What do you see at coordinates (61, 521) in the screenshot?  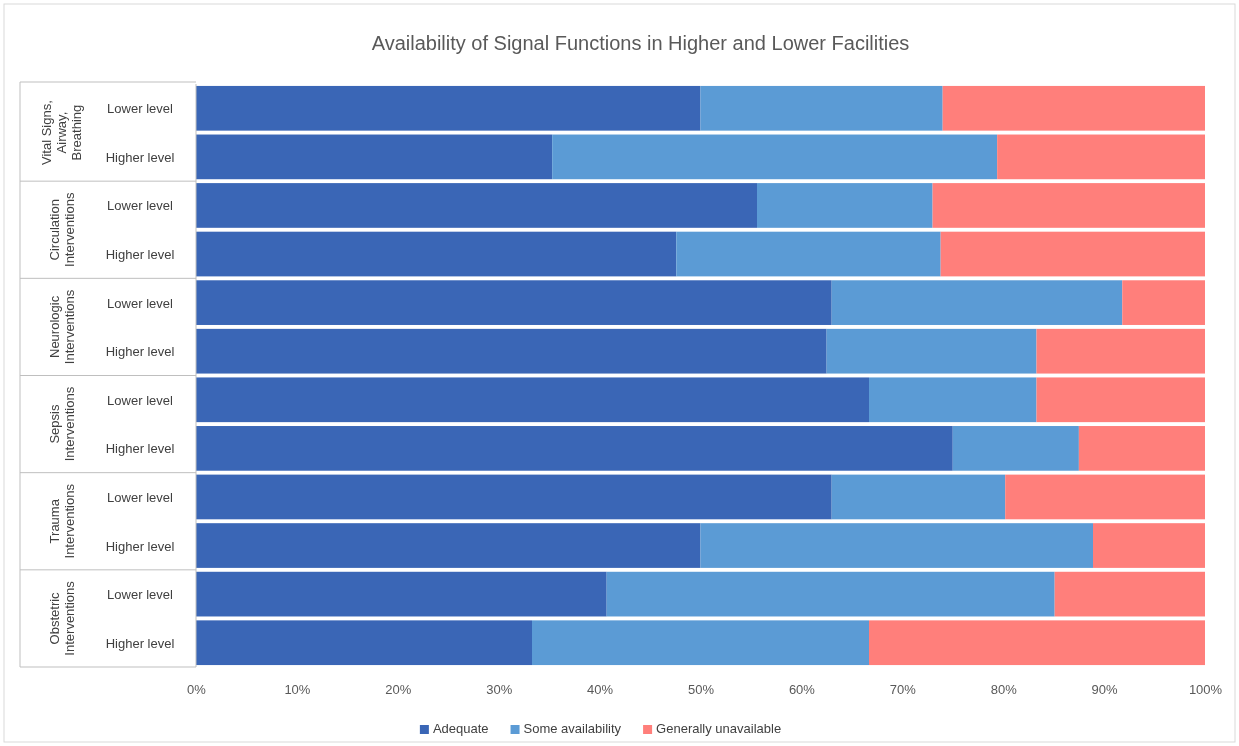 I see `text: Trauma Interventions` at bounding box center [61, 521].